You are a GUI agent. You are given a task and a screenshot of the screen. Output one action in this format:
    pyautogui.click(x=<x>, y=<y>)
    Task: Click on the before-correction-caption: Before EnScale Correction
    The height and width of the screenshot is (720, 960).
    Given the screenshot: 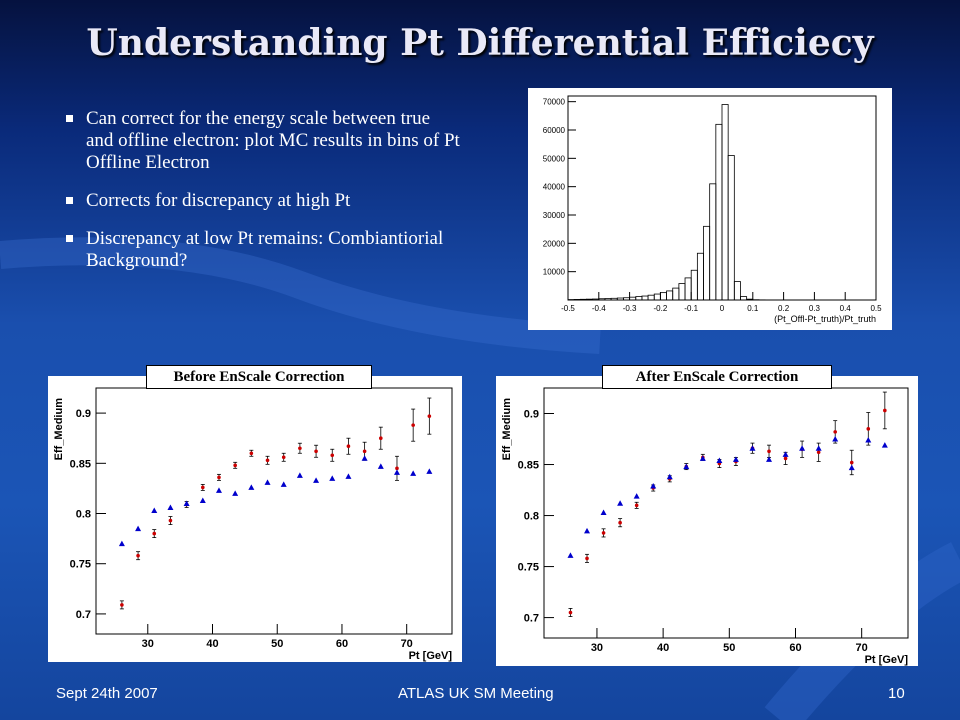 What is the action you would take?
    pyautogui.click(x=259, y=377)
    